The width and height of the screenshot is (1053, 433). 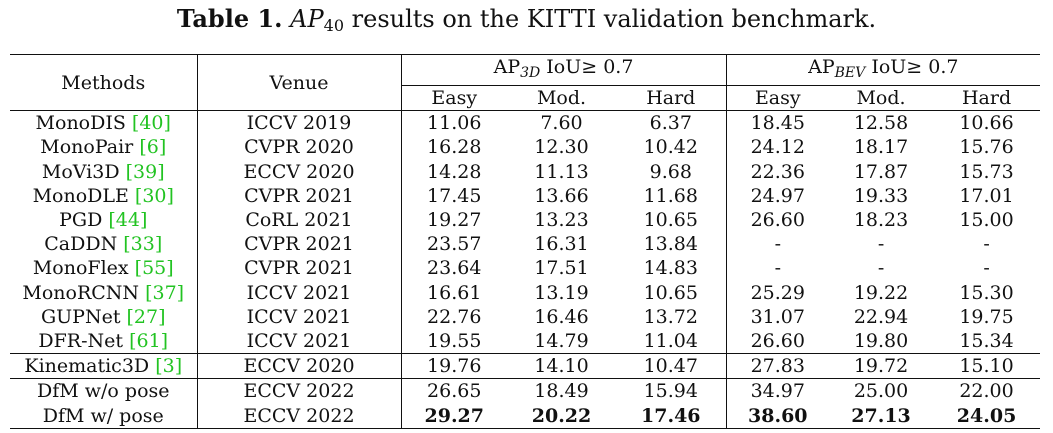 I want to click on header-apbev-easy: Easy, so click(x=777, y=97).